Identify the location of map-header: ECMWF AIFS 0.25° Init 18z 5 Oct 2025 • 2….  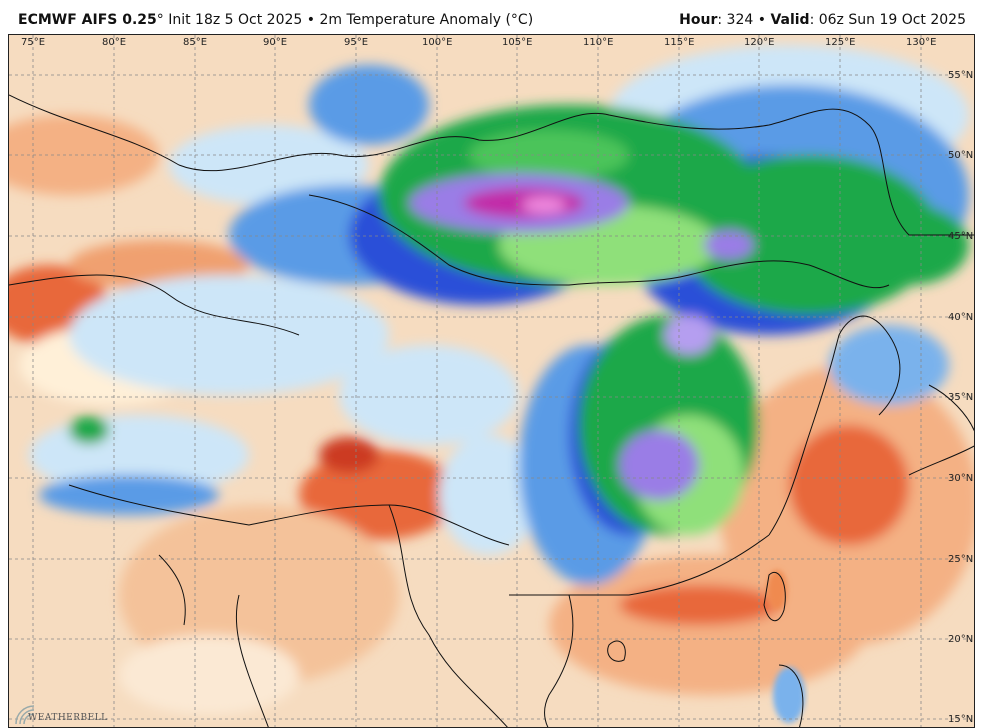
(492, 17).